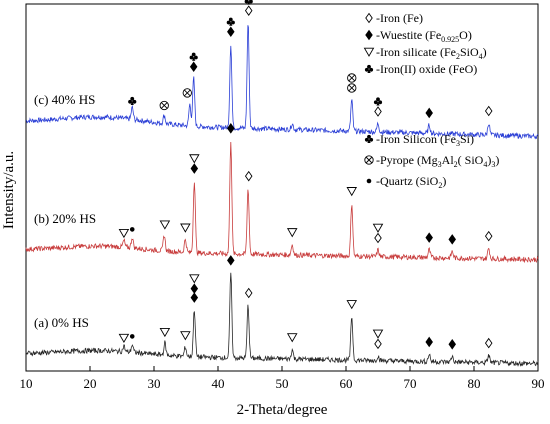 The image size is (550, 424). What do you see at coordinates (90, 383) in the screenshot?
I see `x-tick-label: 20` at bounding box center [90, 383].